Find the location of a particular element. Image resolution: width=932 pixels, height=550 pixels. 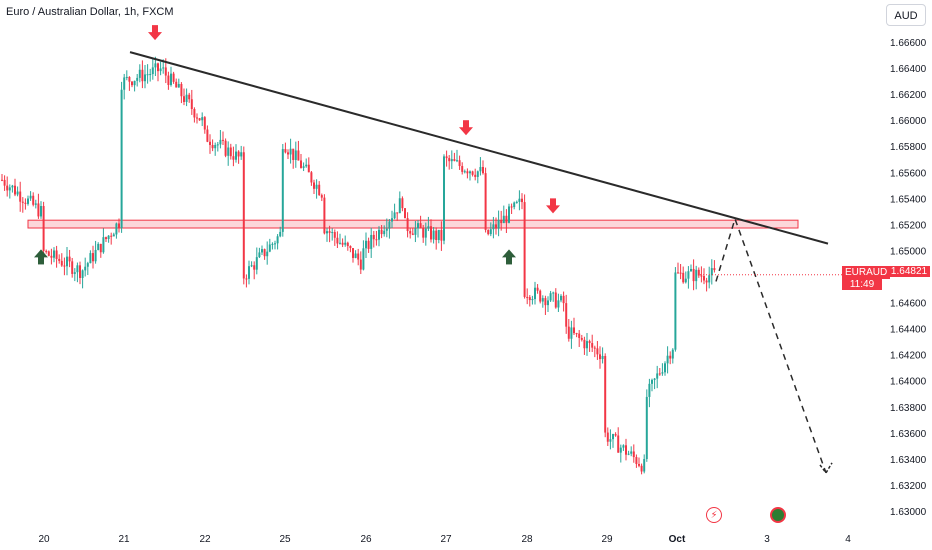

y-tick-label: 1.65600 is located at coordinates (908, 173).